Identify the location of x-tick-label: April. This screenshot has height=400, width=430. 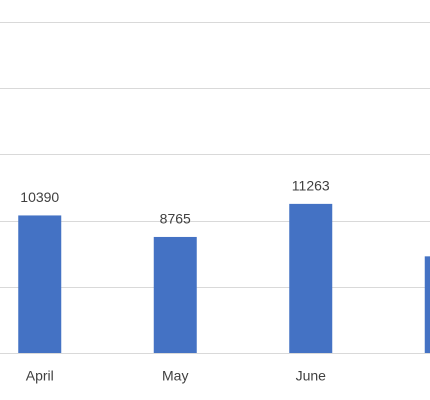
(40, 376).